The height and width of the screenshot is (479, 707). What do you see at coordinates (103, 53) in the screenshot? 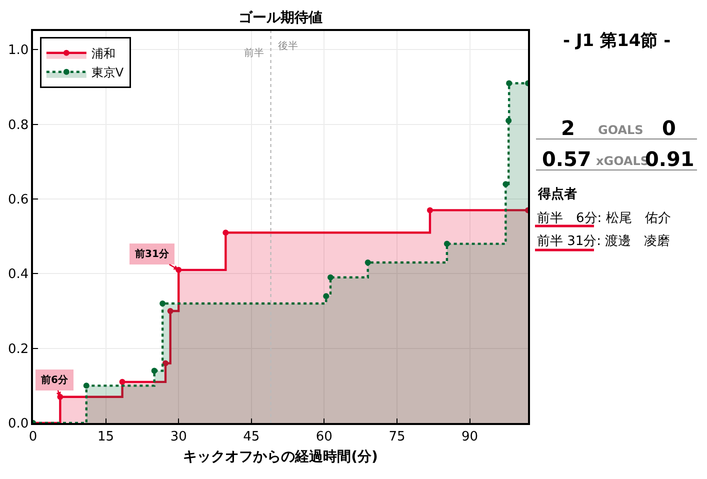
I see `legend-label: 浦和` at bounding box center [103, 53].